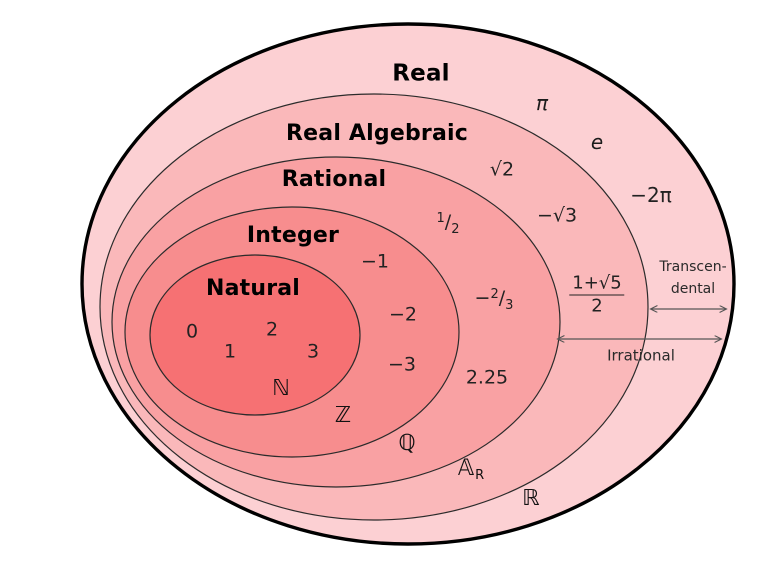  I want to click on element-zero: 0, so click(192, 331).